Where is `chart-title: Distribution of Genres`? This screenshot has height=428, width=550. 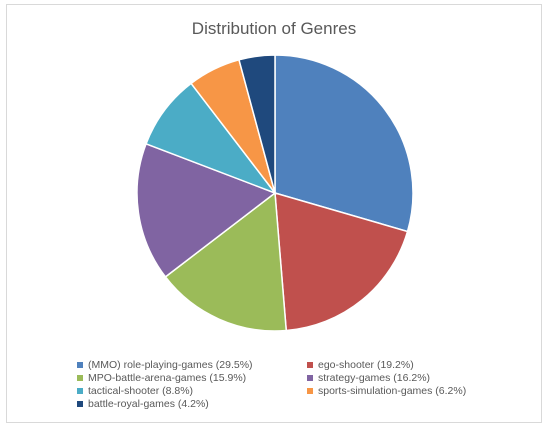 chart-title: Distribution of Genres is located at coordinates (274, 28).